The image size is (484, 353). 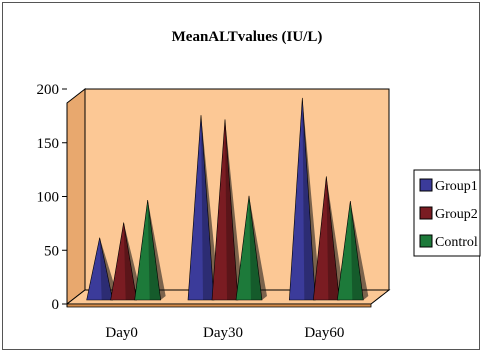 What do you see at coordinates (76, 196) in the screenshot?
I see `side-wall` at bounding box center [76, 196].